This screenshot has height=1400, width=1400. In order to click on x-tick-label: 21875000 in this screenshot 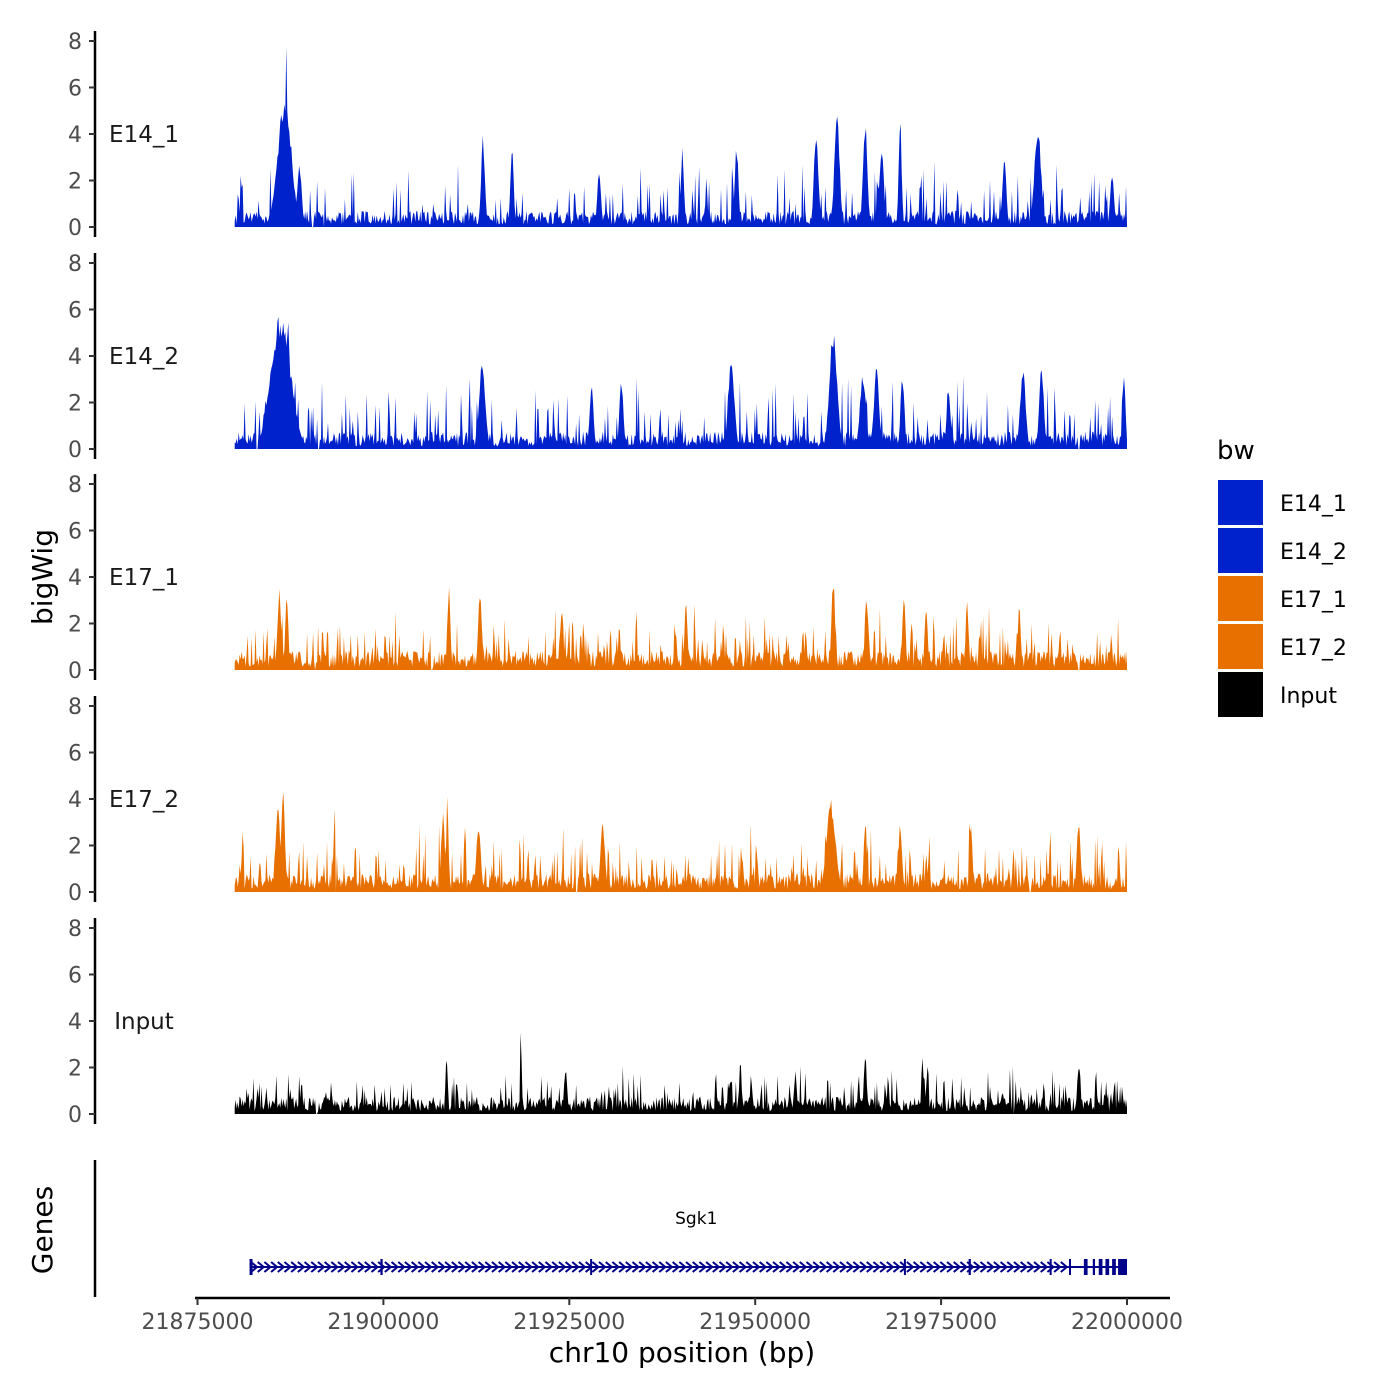, I will do `click(198, 1322)`.